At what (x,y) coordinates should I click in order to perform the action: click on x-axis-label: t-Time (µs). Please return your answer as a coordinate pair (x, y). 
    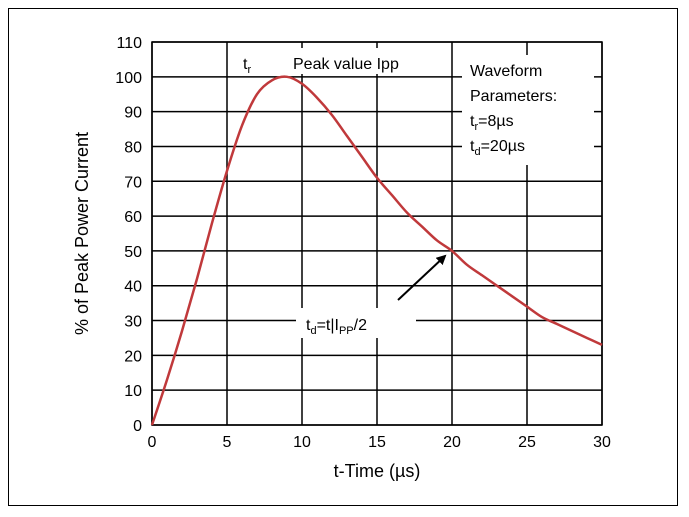
    Looking at the image, I should click on (377, 471).